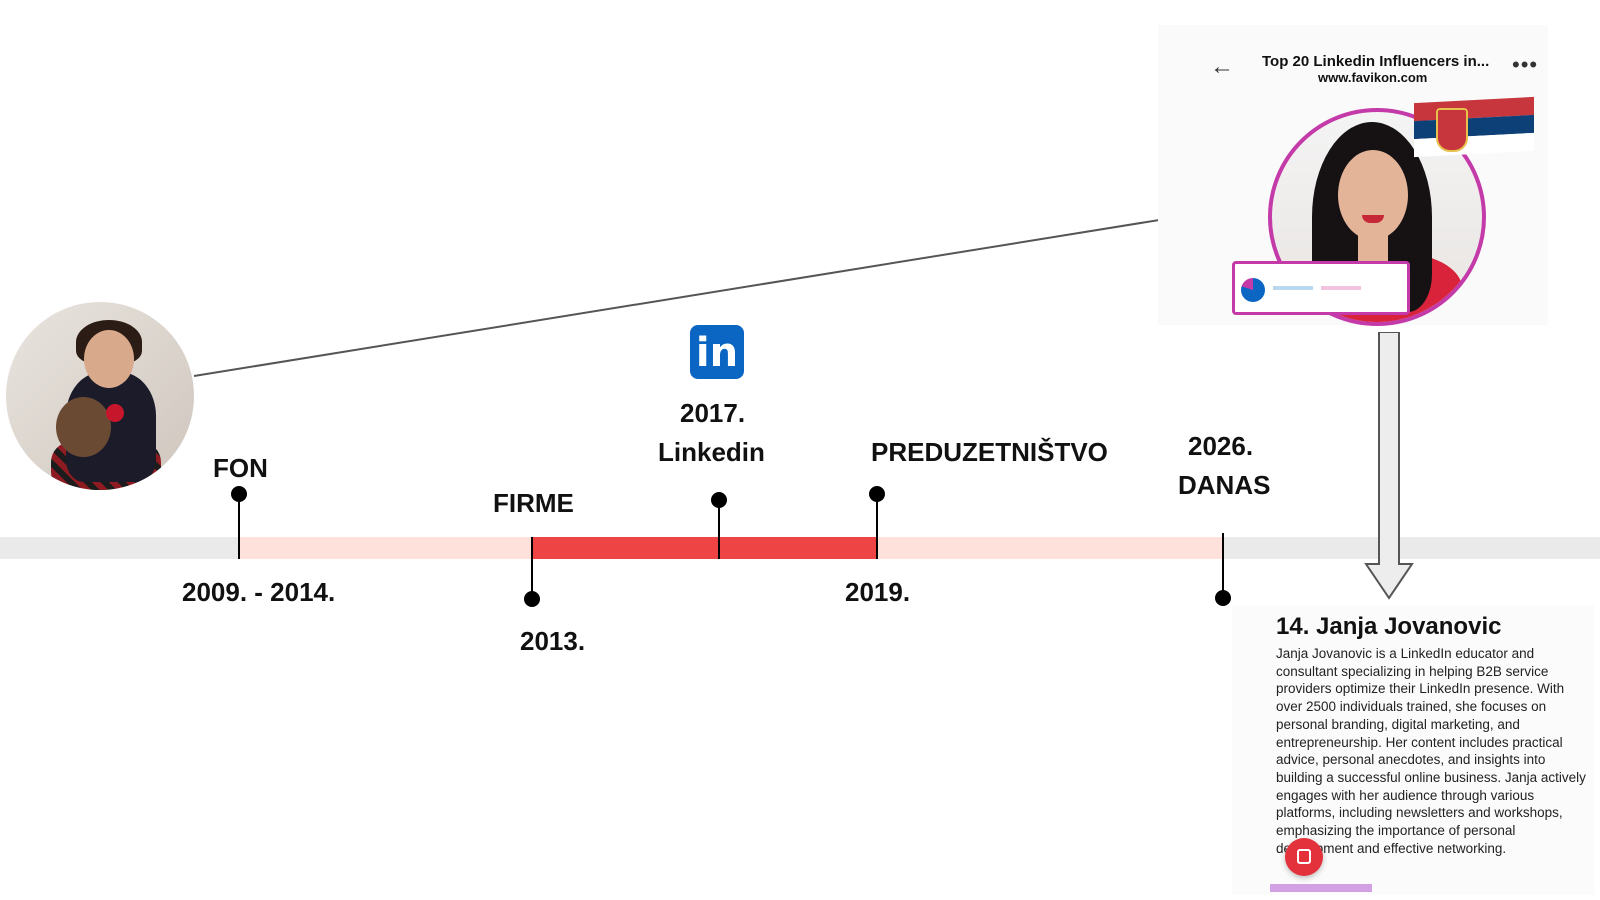  I want to click on followers-mini-card, so click(1321, 288).